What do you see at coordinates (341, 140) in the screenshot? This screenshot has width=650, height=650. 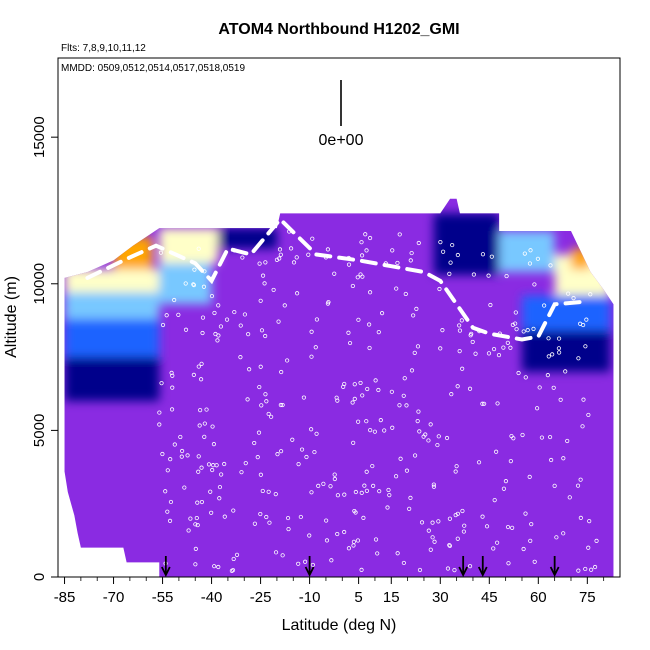 I see `scale-label: 0e+00` at bounding box center [341, 140].